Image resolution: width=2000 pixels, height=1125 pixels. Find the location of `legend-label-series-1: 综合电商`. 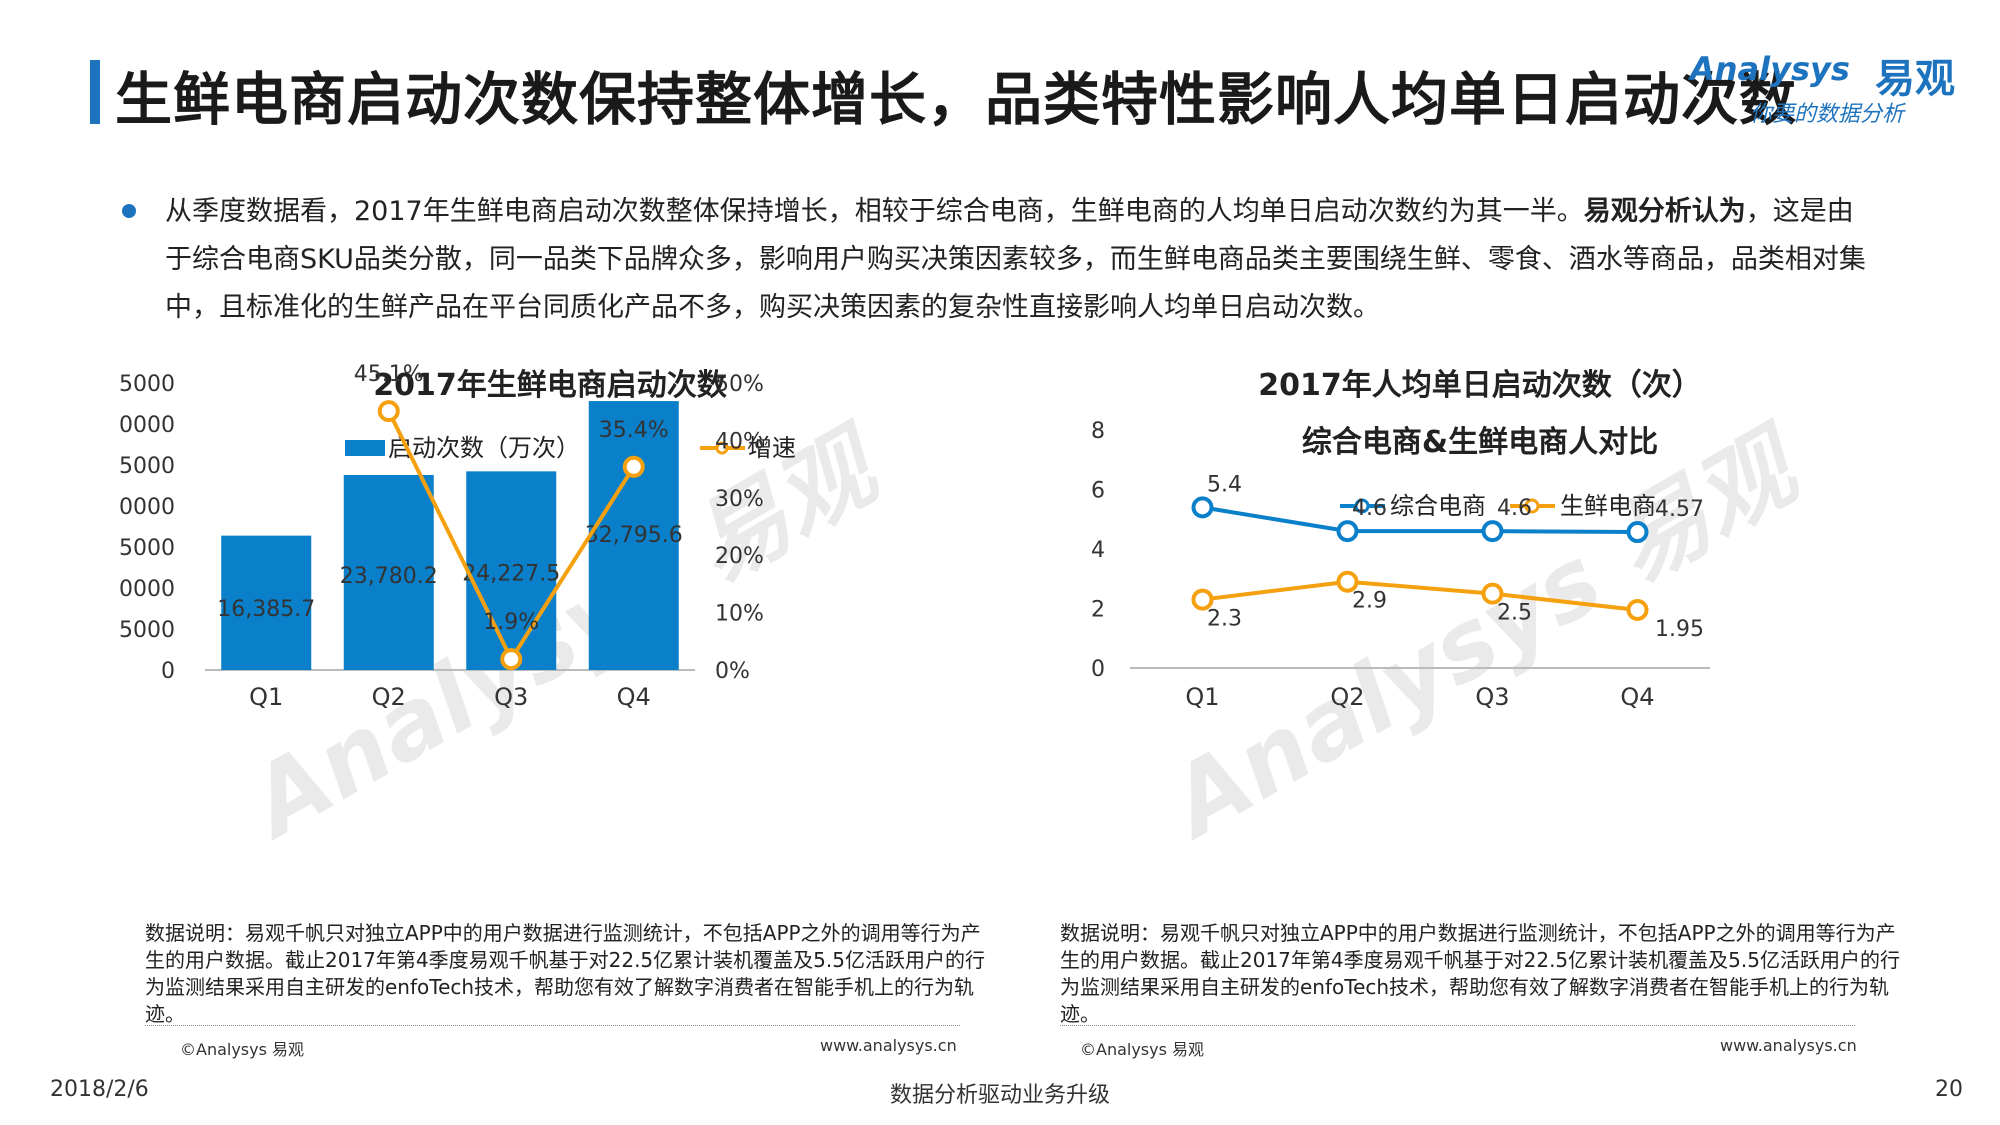

legend-label-series-1: 综合电商 is located at coordinates (1438, 506).